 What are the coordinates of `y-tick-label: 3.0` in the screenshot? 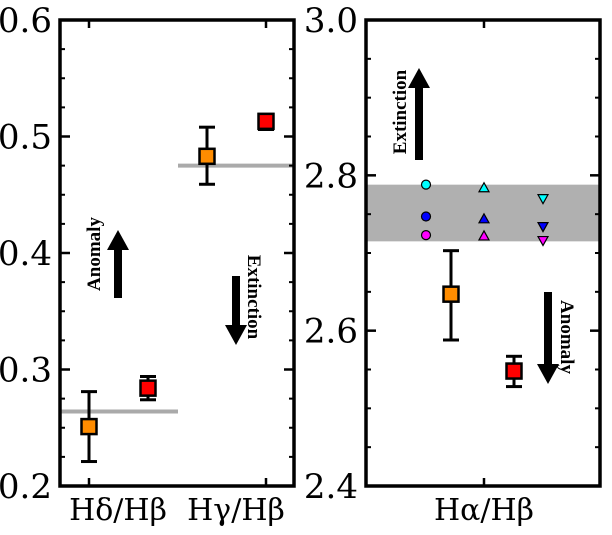 It's located at (331, 21).